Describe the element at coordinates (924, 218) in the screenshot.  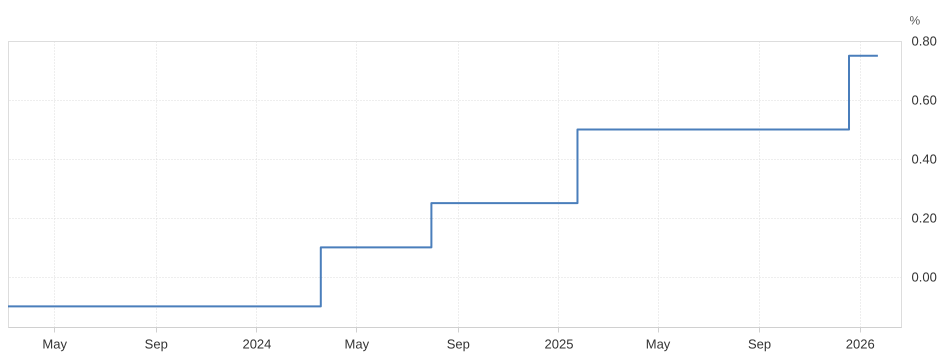
I see `y-tick-label: 0.20` at that location.